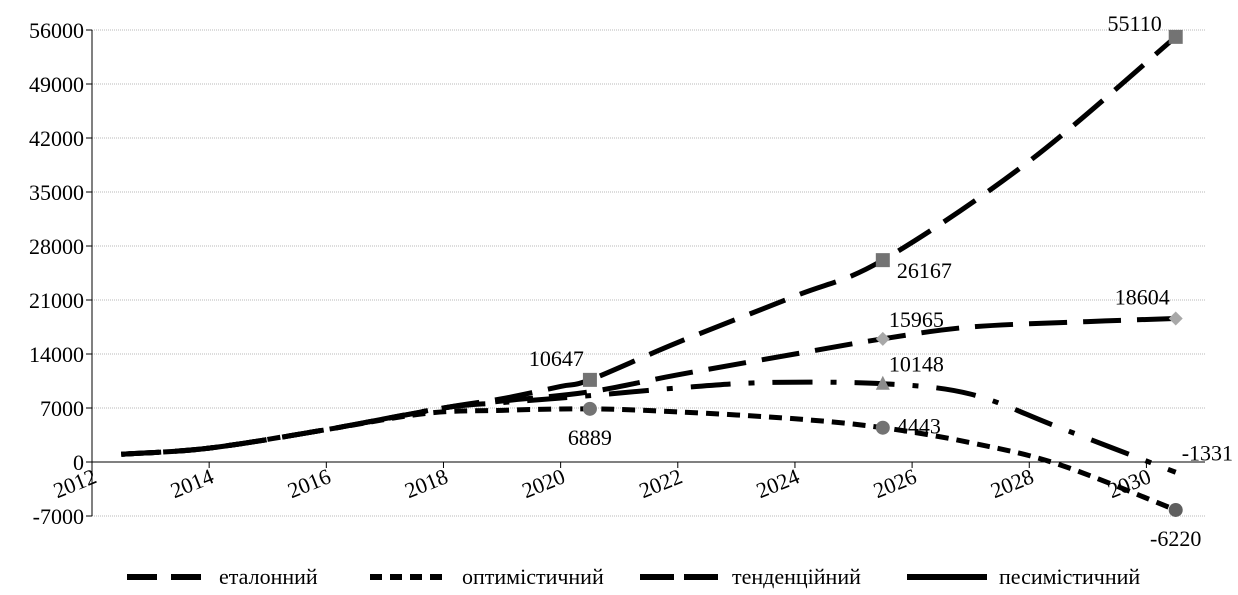  Describe the element at coordinates (661, 483) in the screenshot. I see `x-tick-label: 2022` at that location.